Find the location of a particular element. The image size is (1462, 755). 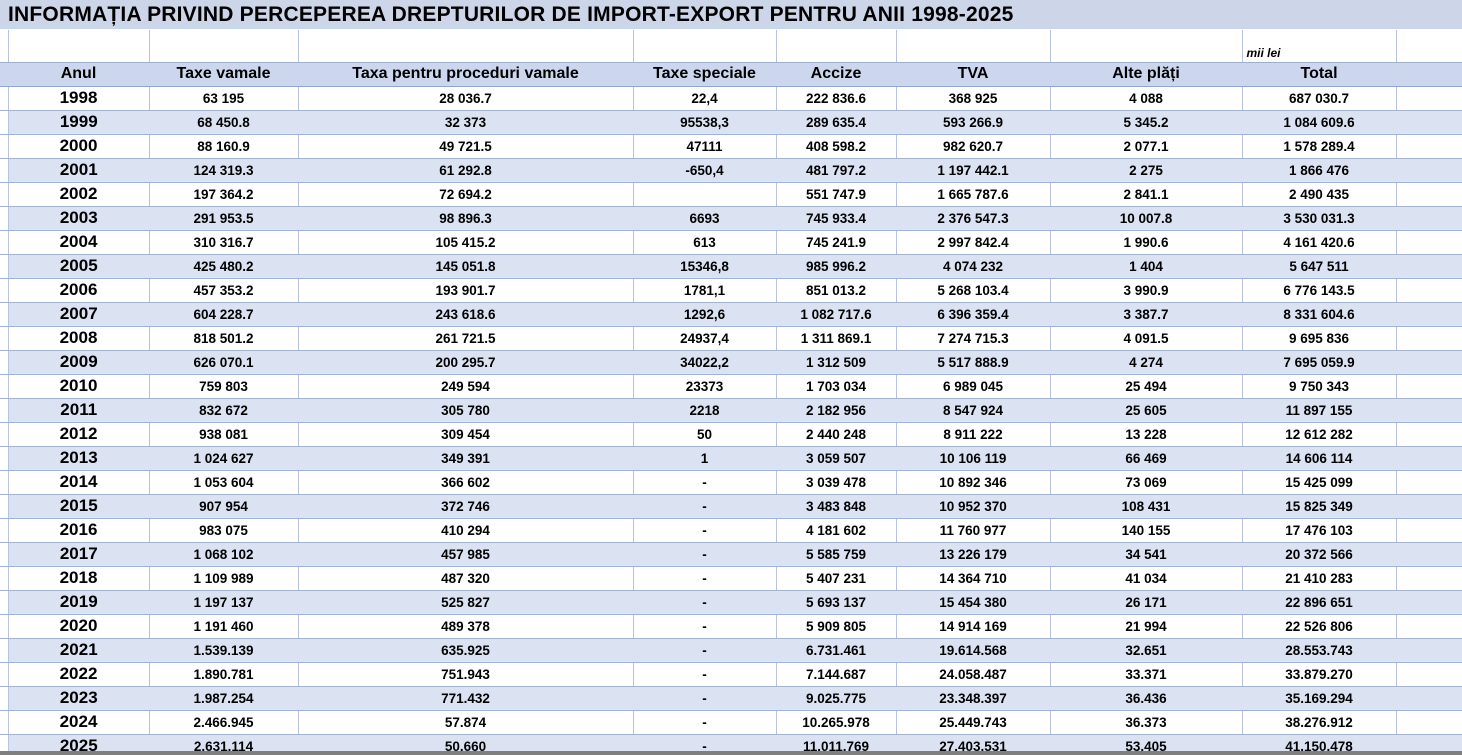

cell-taxe-vamale: 1 068 102 is located at coordinates (223, 554).